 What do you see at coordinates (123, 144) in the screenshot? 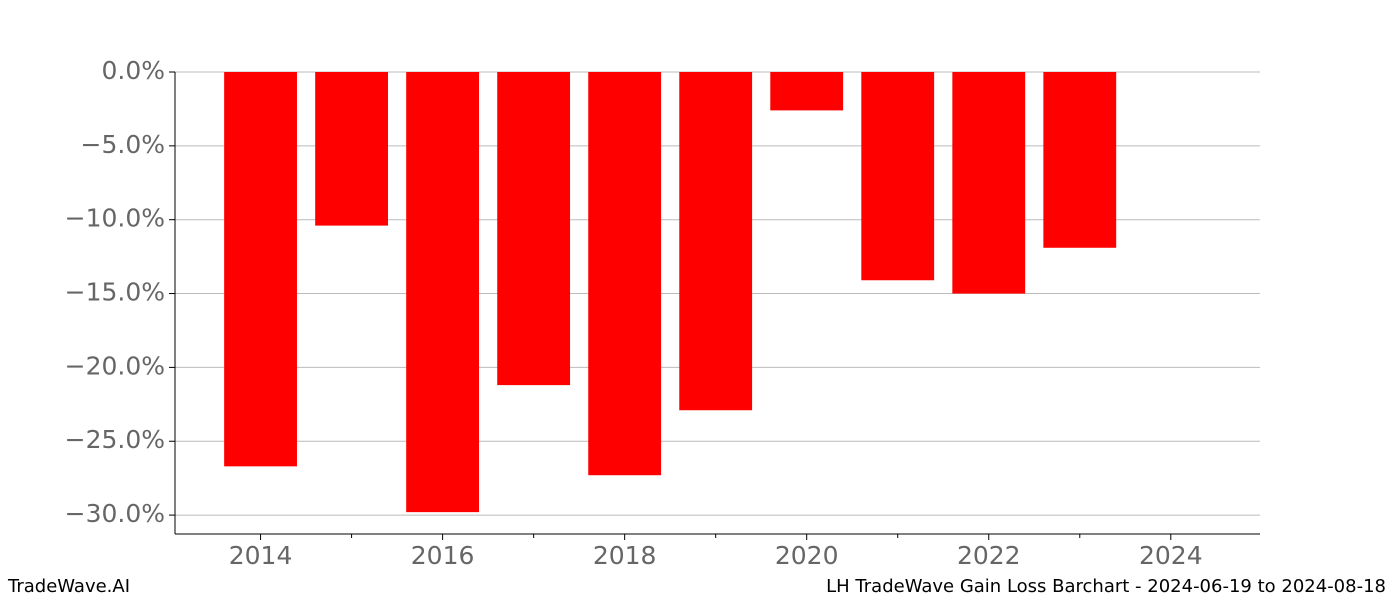
I see `y-tick-label: −5.0%` at bounding box center [123, 144].